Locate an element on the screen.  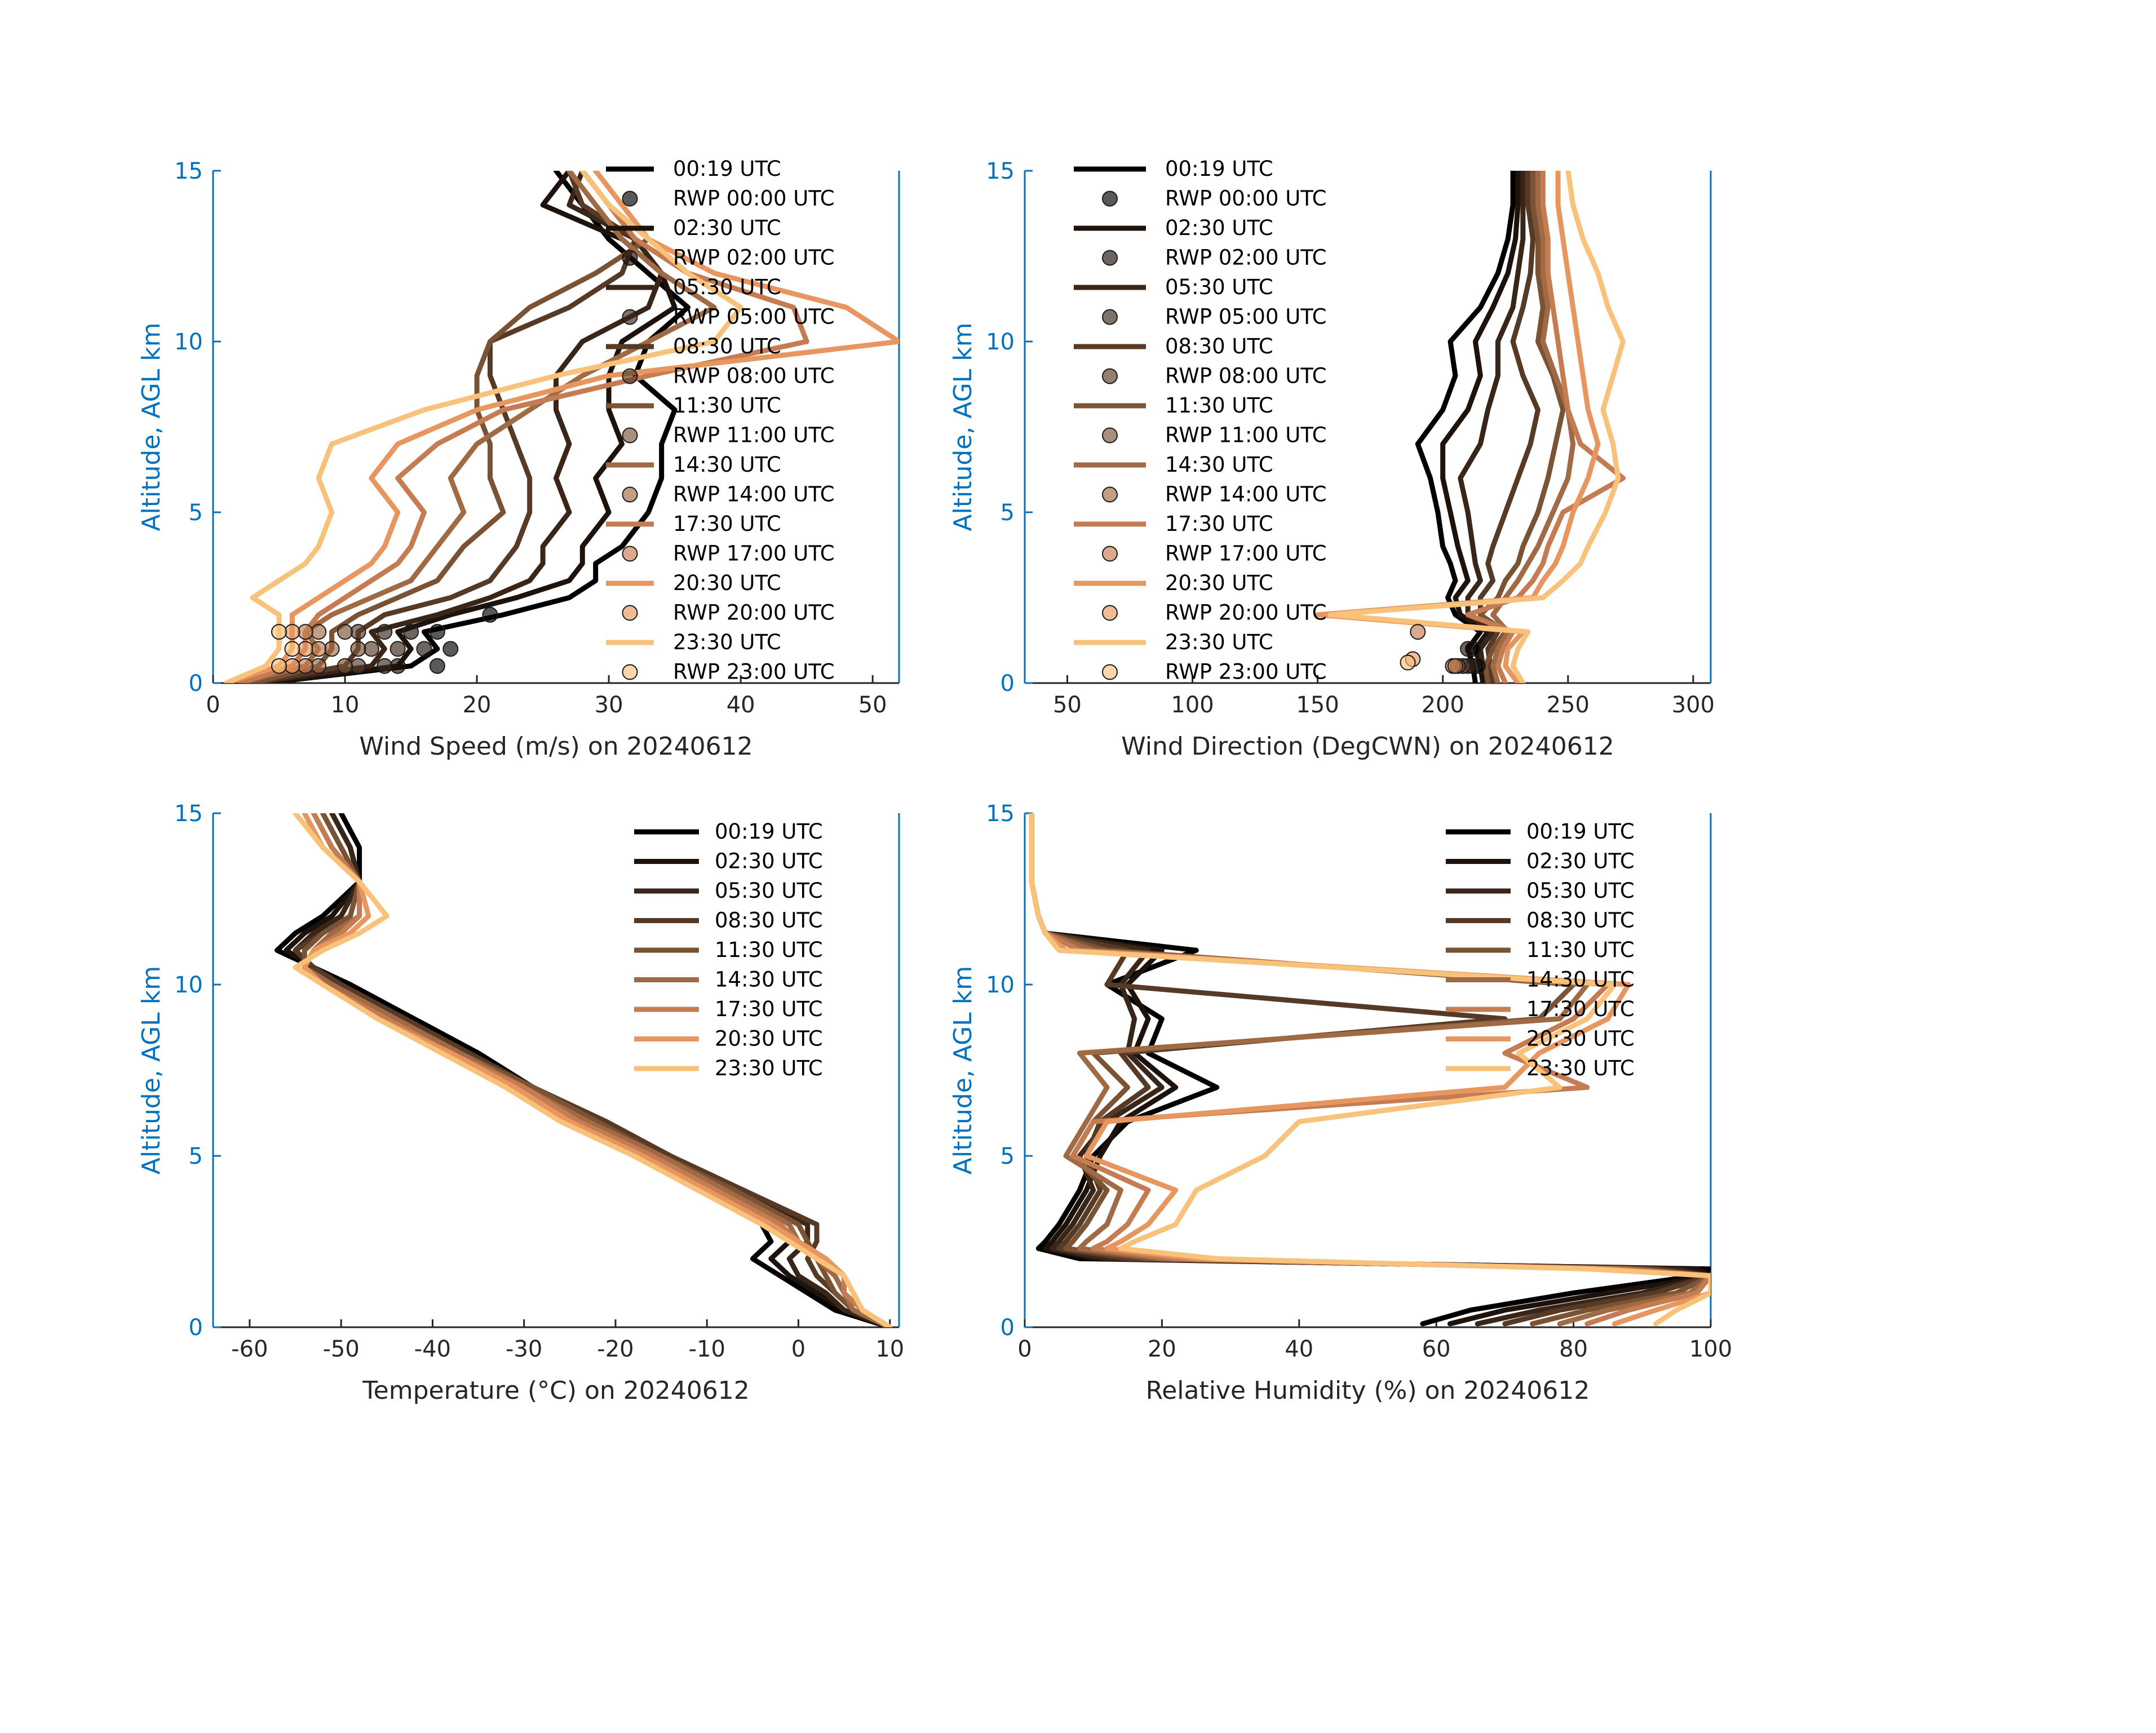
x-axis-title: Wind Direction (DegCWN) on 20240612 is located at coordinates (1368, 746).